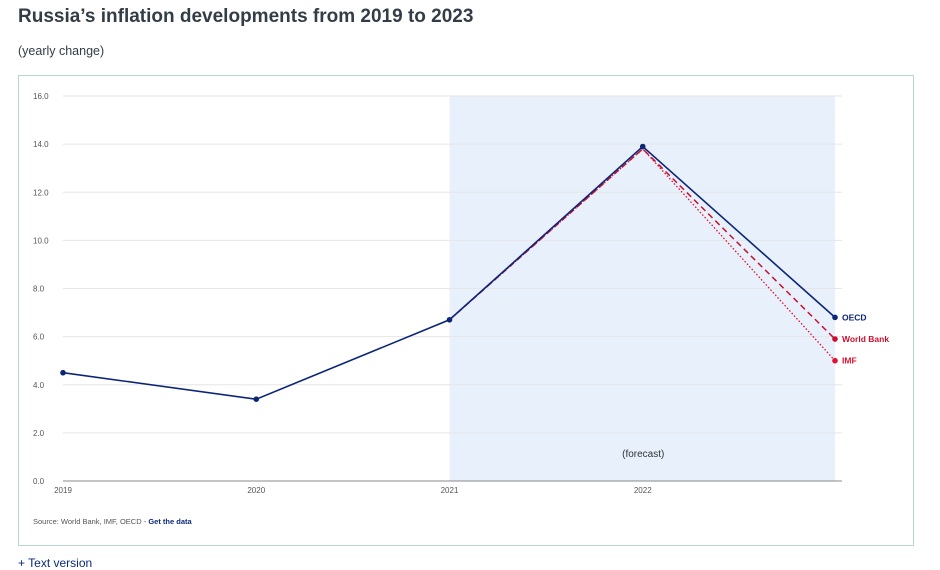  What do you see at coordinates (41, 144) in the screenshot?
I see `y-tick-label: 14.0` at bounding box center [41, 144].